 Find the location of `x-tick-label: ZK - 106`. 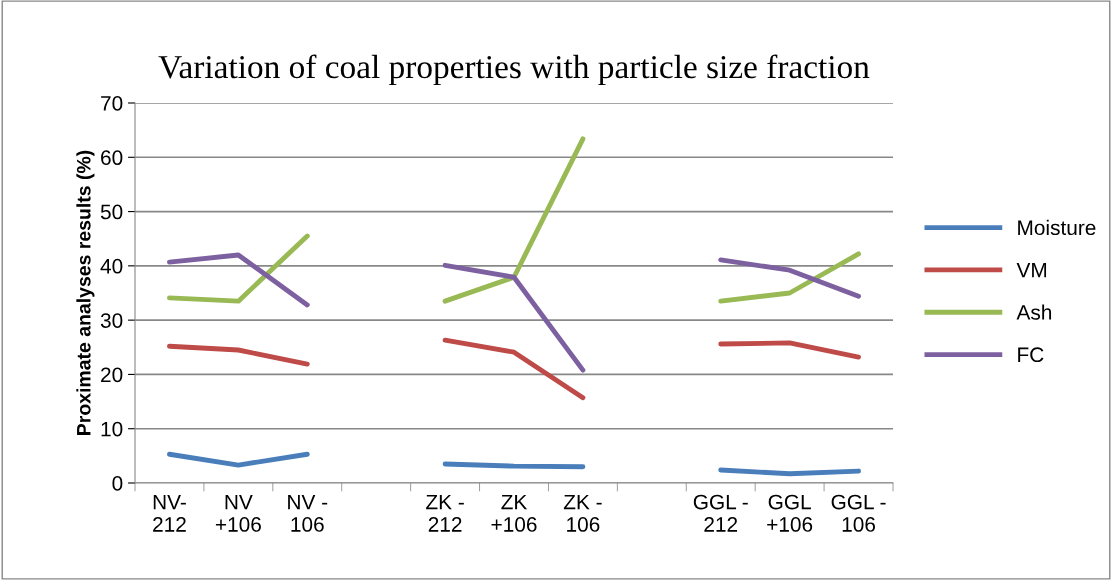

x-tick-label: ZK - 106 is located at coordinates (582, 513).